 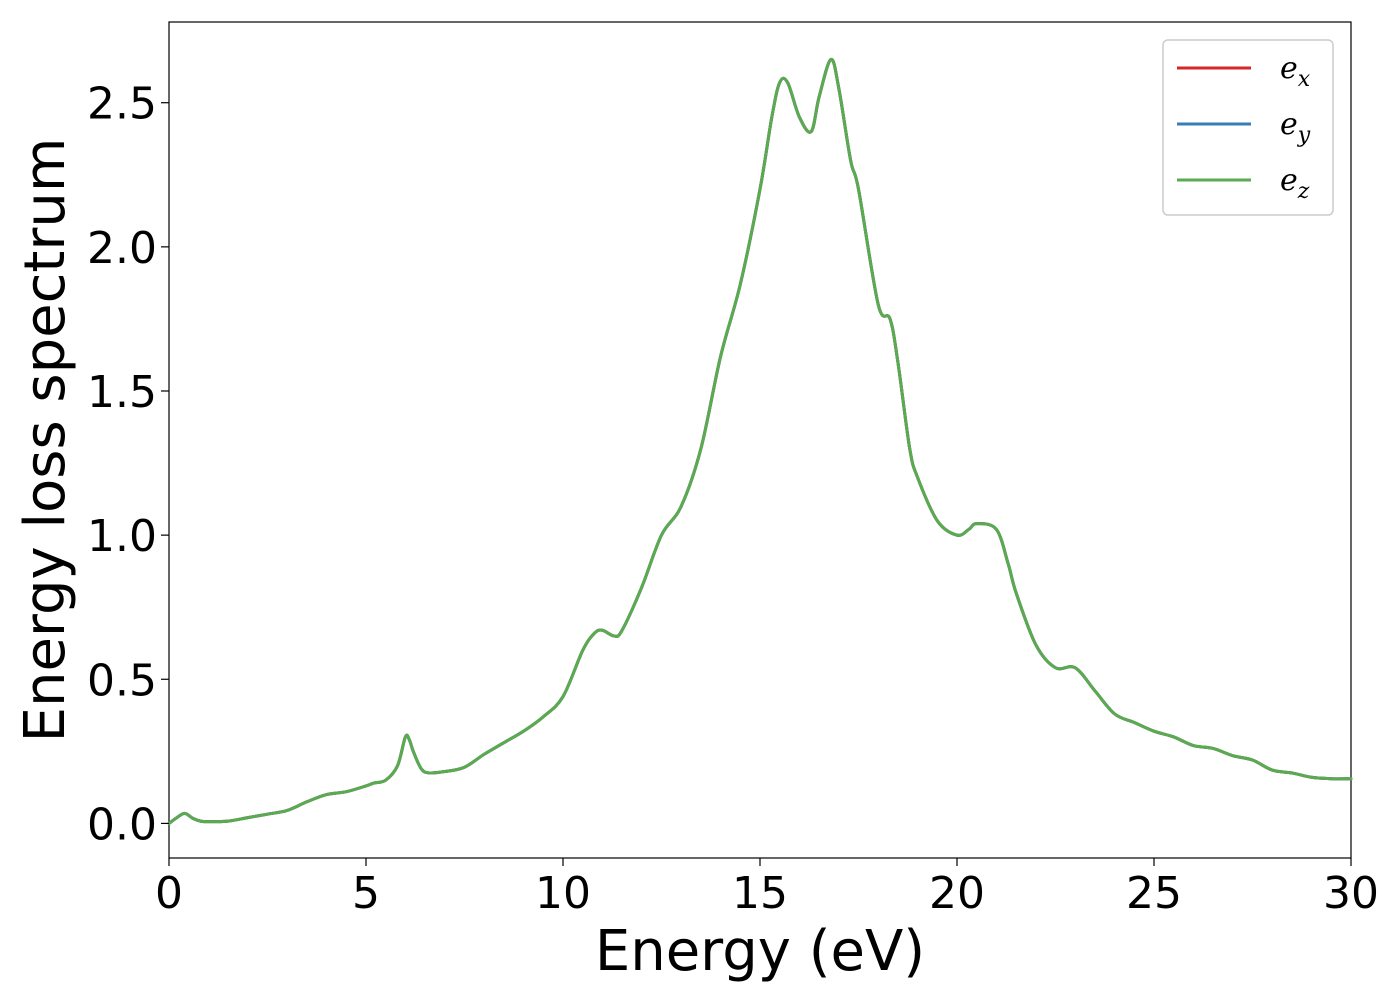 I want to click on x-tick-label: 25, so click(x=1154, y=893).